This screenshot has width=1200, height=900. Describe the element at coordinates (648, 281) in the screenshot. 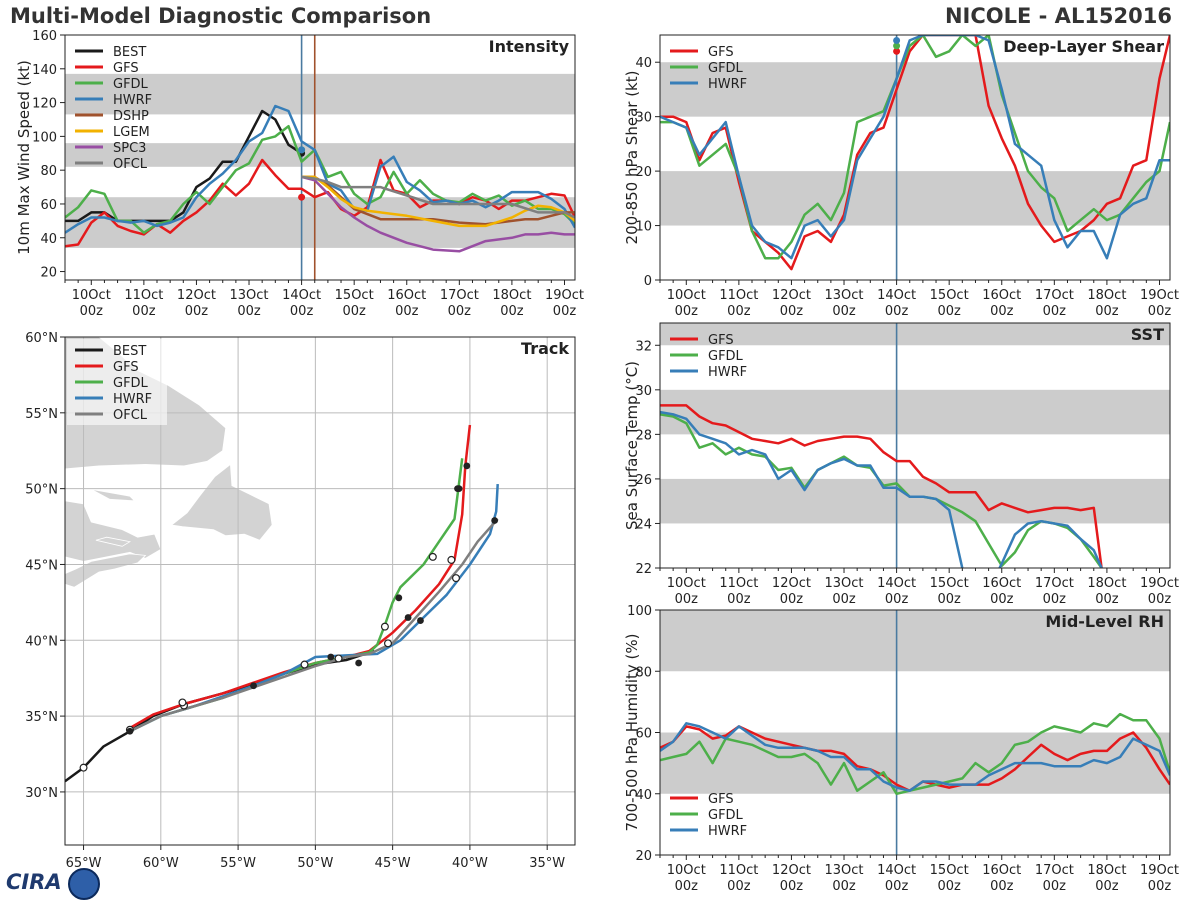

I see `y-tick-label: 0` at that location.